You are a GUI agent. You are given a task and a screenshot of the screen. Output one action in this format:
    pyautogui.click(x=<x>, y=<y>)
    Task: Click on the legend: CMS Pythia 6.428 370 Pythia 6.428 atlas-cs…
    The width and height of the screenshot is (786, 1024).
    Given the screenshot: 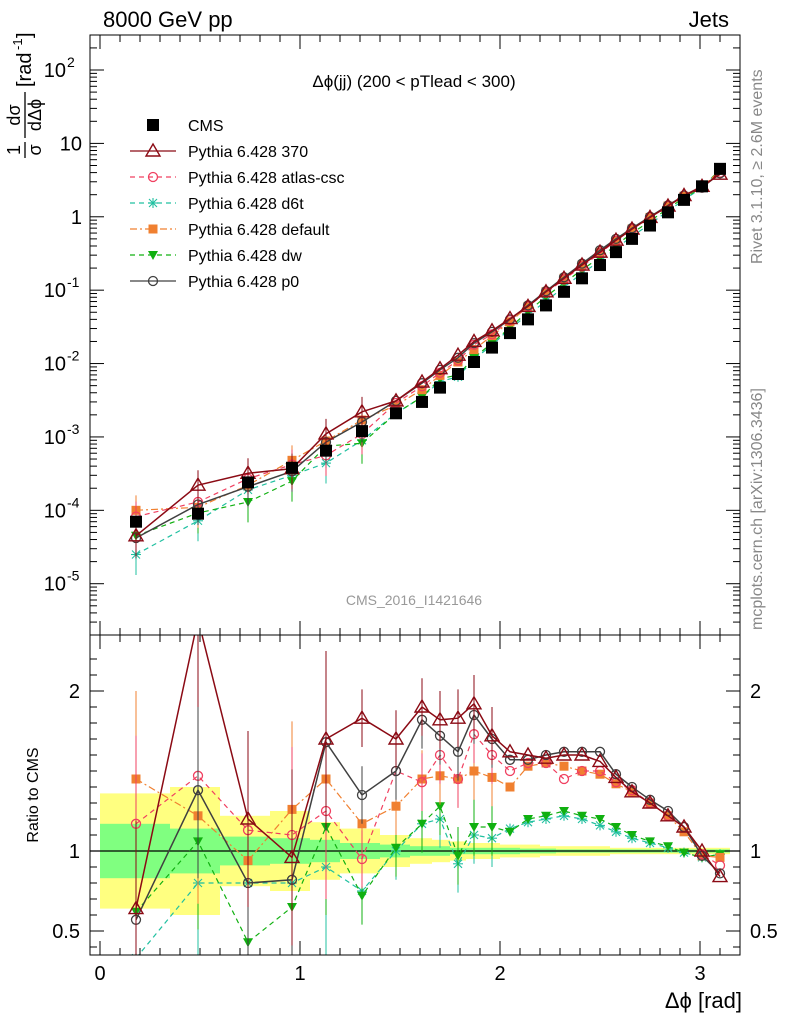 What is the action you would take?
    pyautogui.click(x=237, y=204)
    